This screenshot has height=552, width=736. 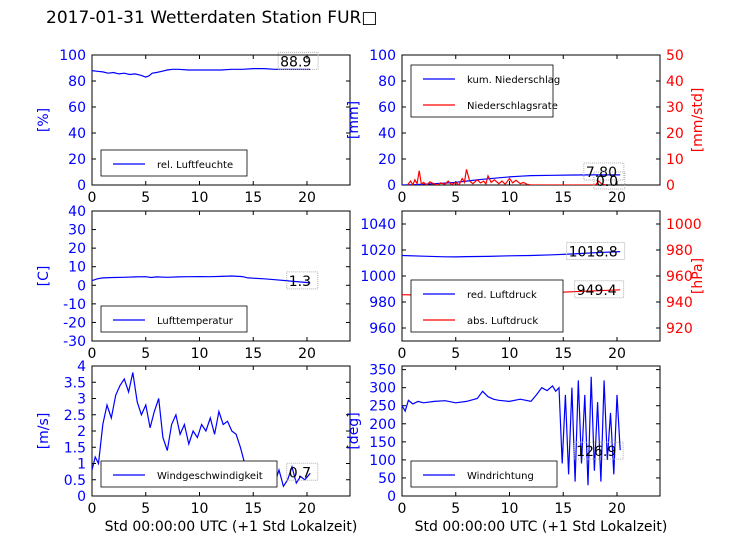 What do you see at coordinates (81, 465) in the screenshot?
I see `y-tick-label: 1` at bounding box center [81, 465].